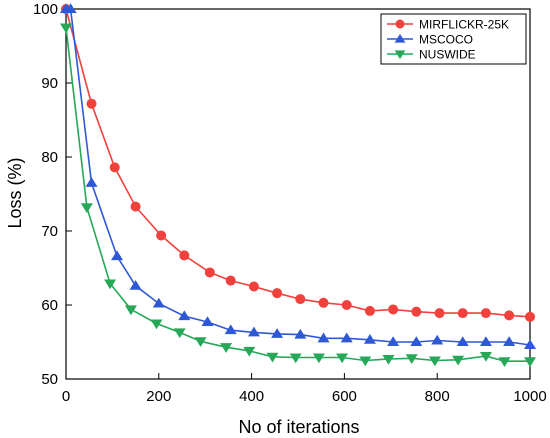 This screenshot has height=438, width=550. Describe the element at coordinates (447, 55) in the screenshot. I see `legend-label: NUSWIDE` at that location.